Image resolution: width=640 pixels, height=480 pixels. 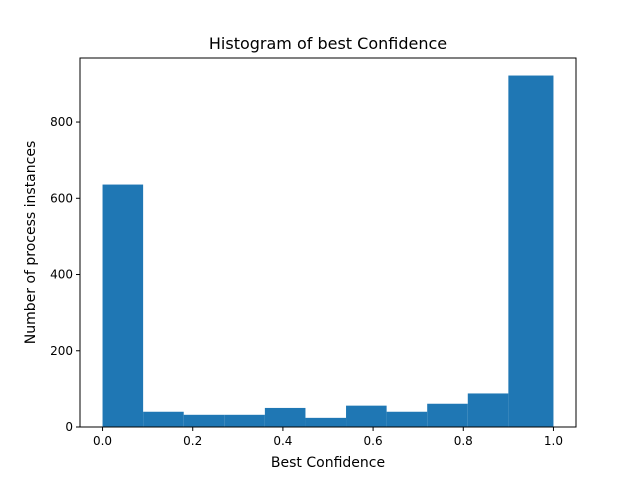 I want to click on x-tick-label: 1.0, so click(x=553, y=441).